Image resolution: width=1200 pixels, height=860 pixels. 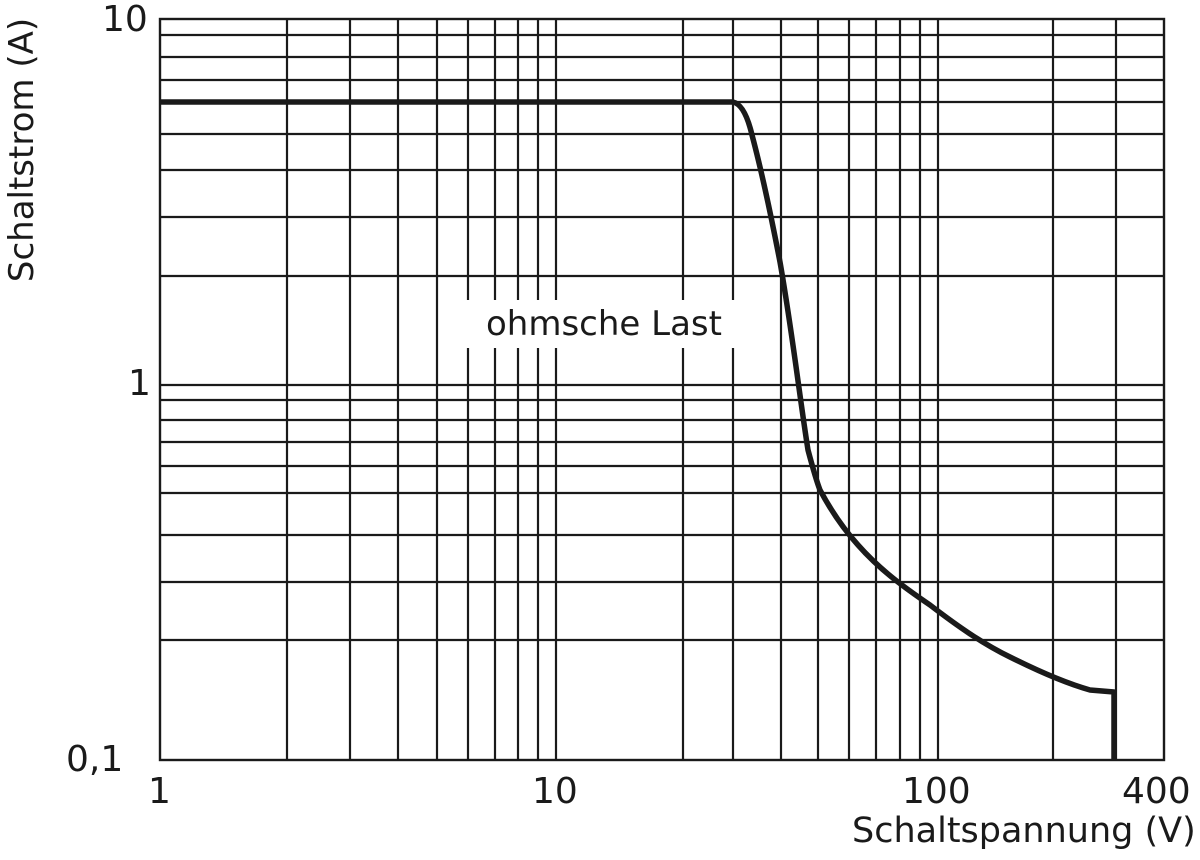 I want to click on x-axis-title: Schaltspannung (V), so click(x=1024, y=831).